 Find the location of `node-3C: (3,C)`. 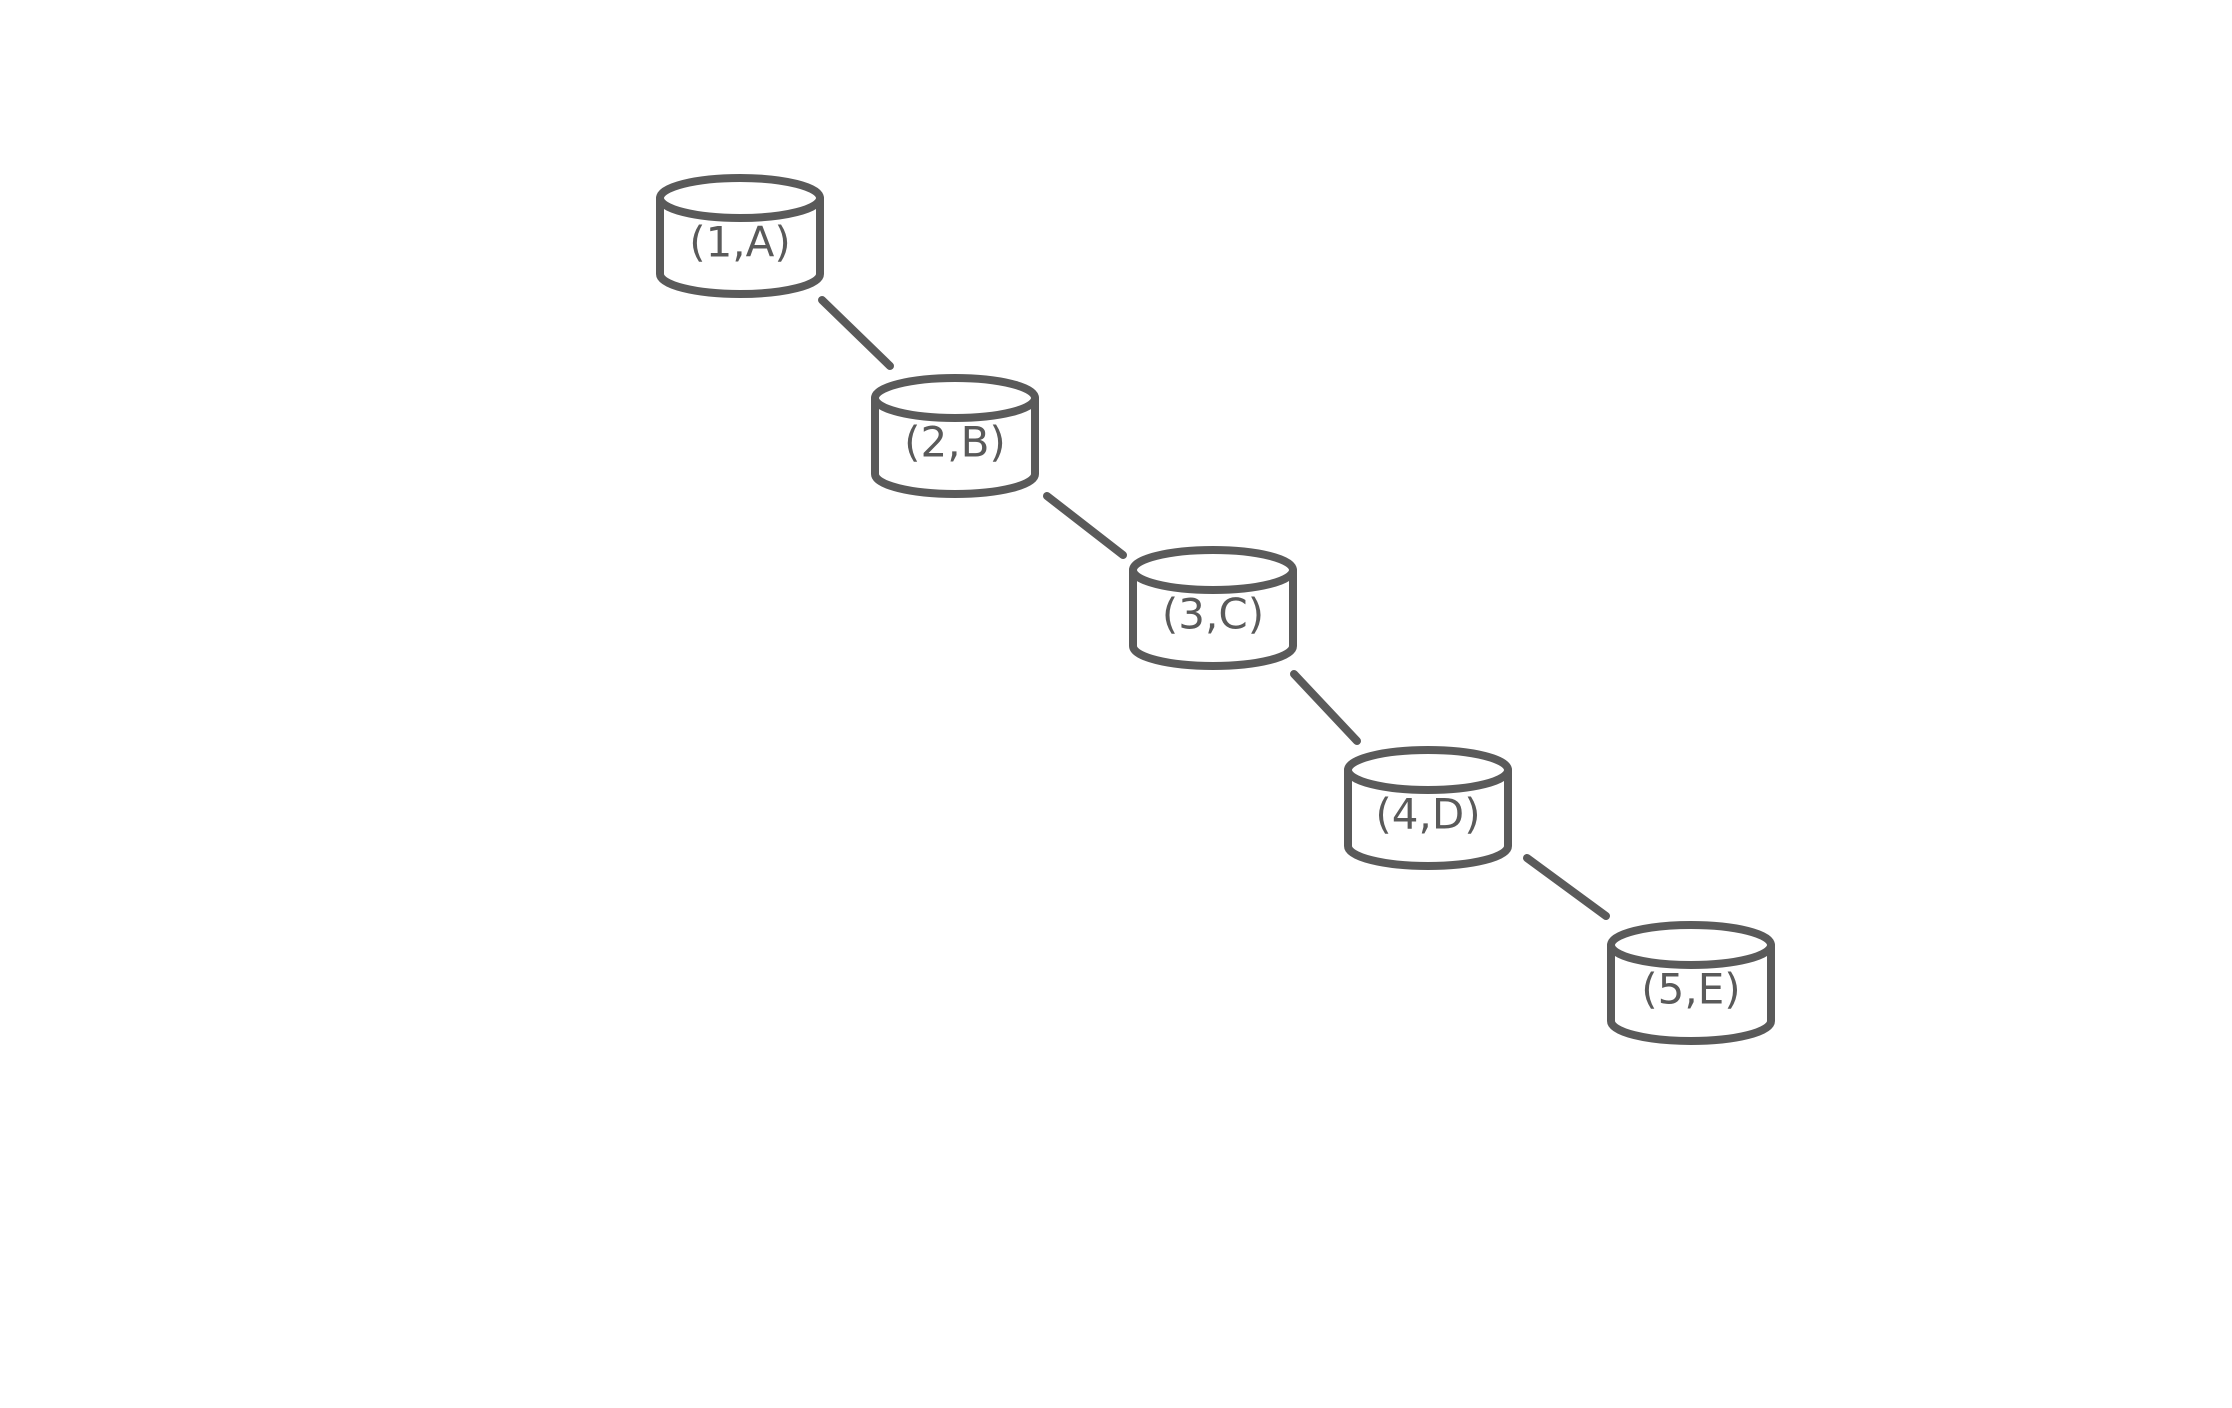

node-3C: (3,C) is located at coordinates (1213, 608).